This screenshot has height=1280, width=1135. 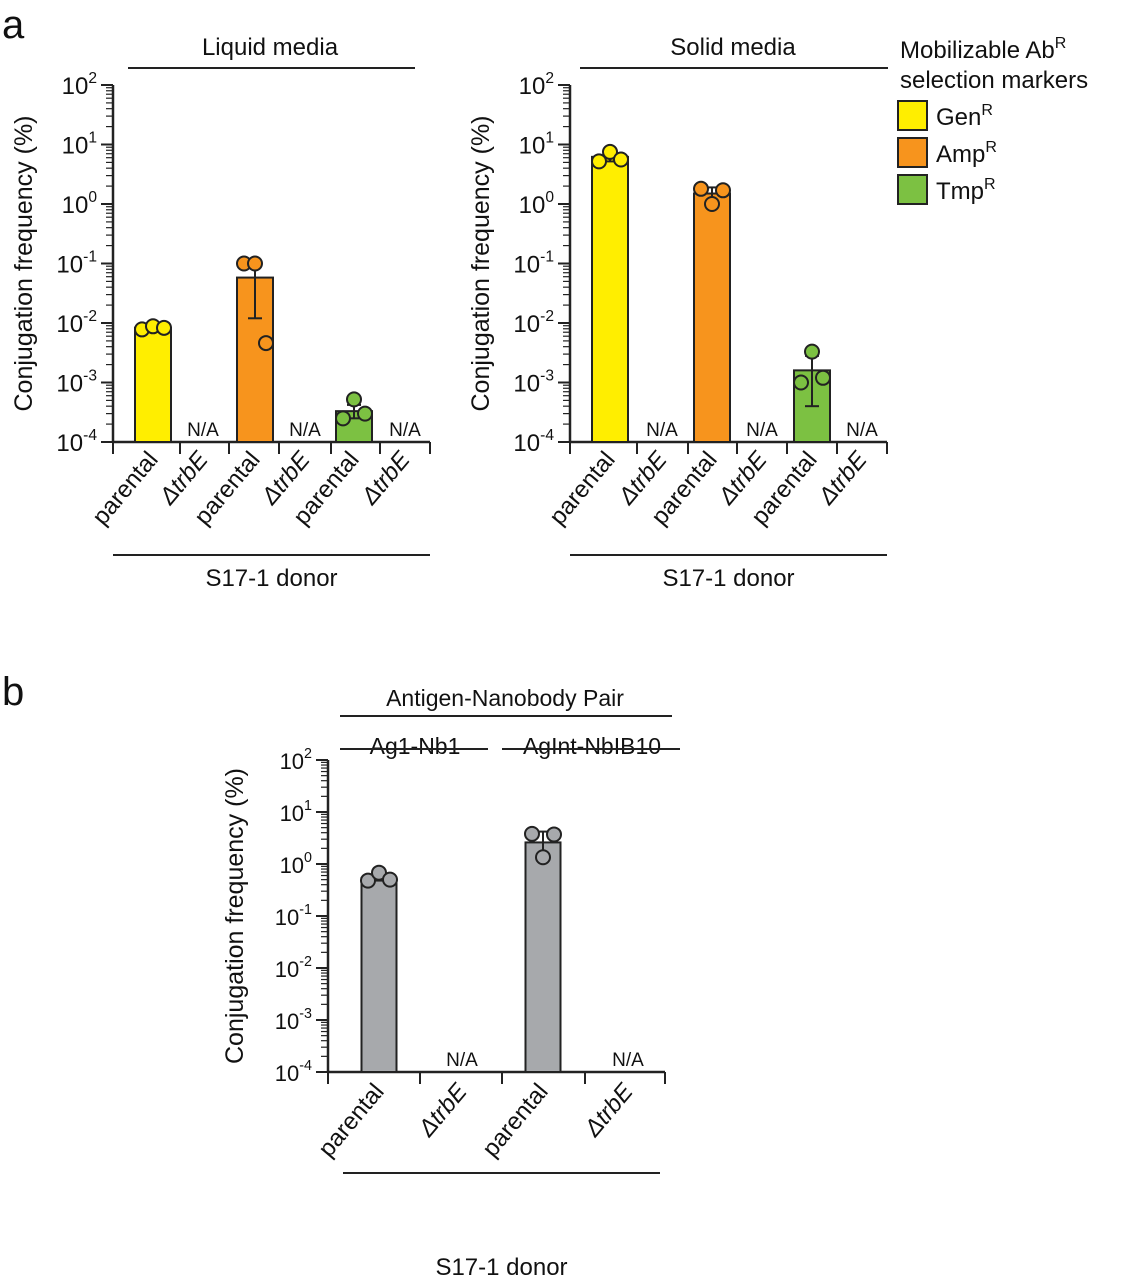 I want to click on legend-title-sup: R, so click(x=1061, y=43).